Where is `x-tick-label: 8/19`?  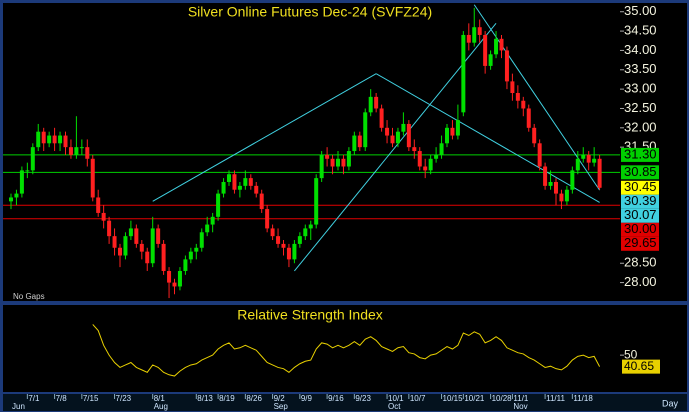
x-tick-label: 8/19 is located at coordinates (227, 398).